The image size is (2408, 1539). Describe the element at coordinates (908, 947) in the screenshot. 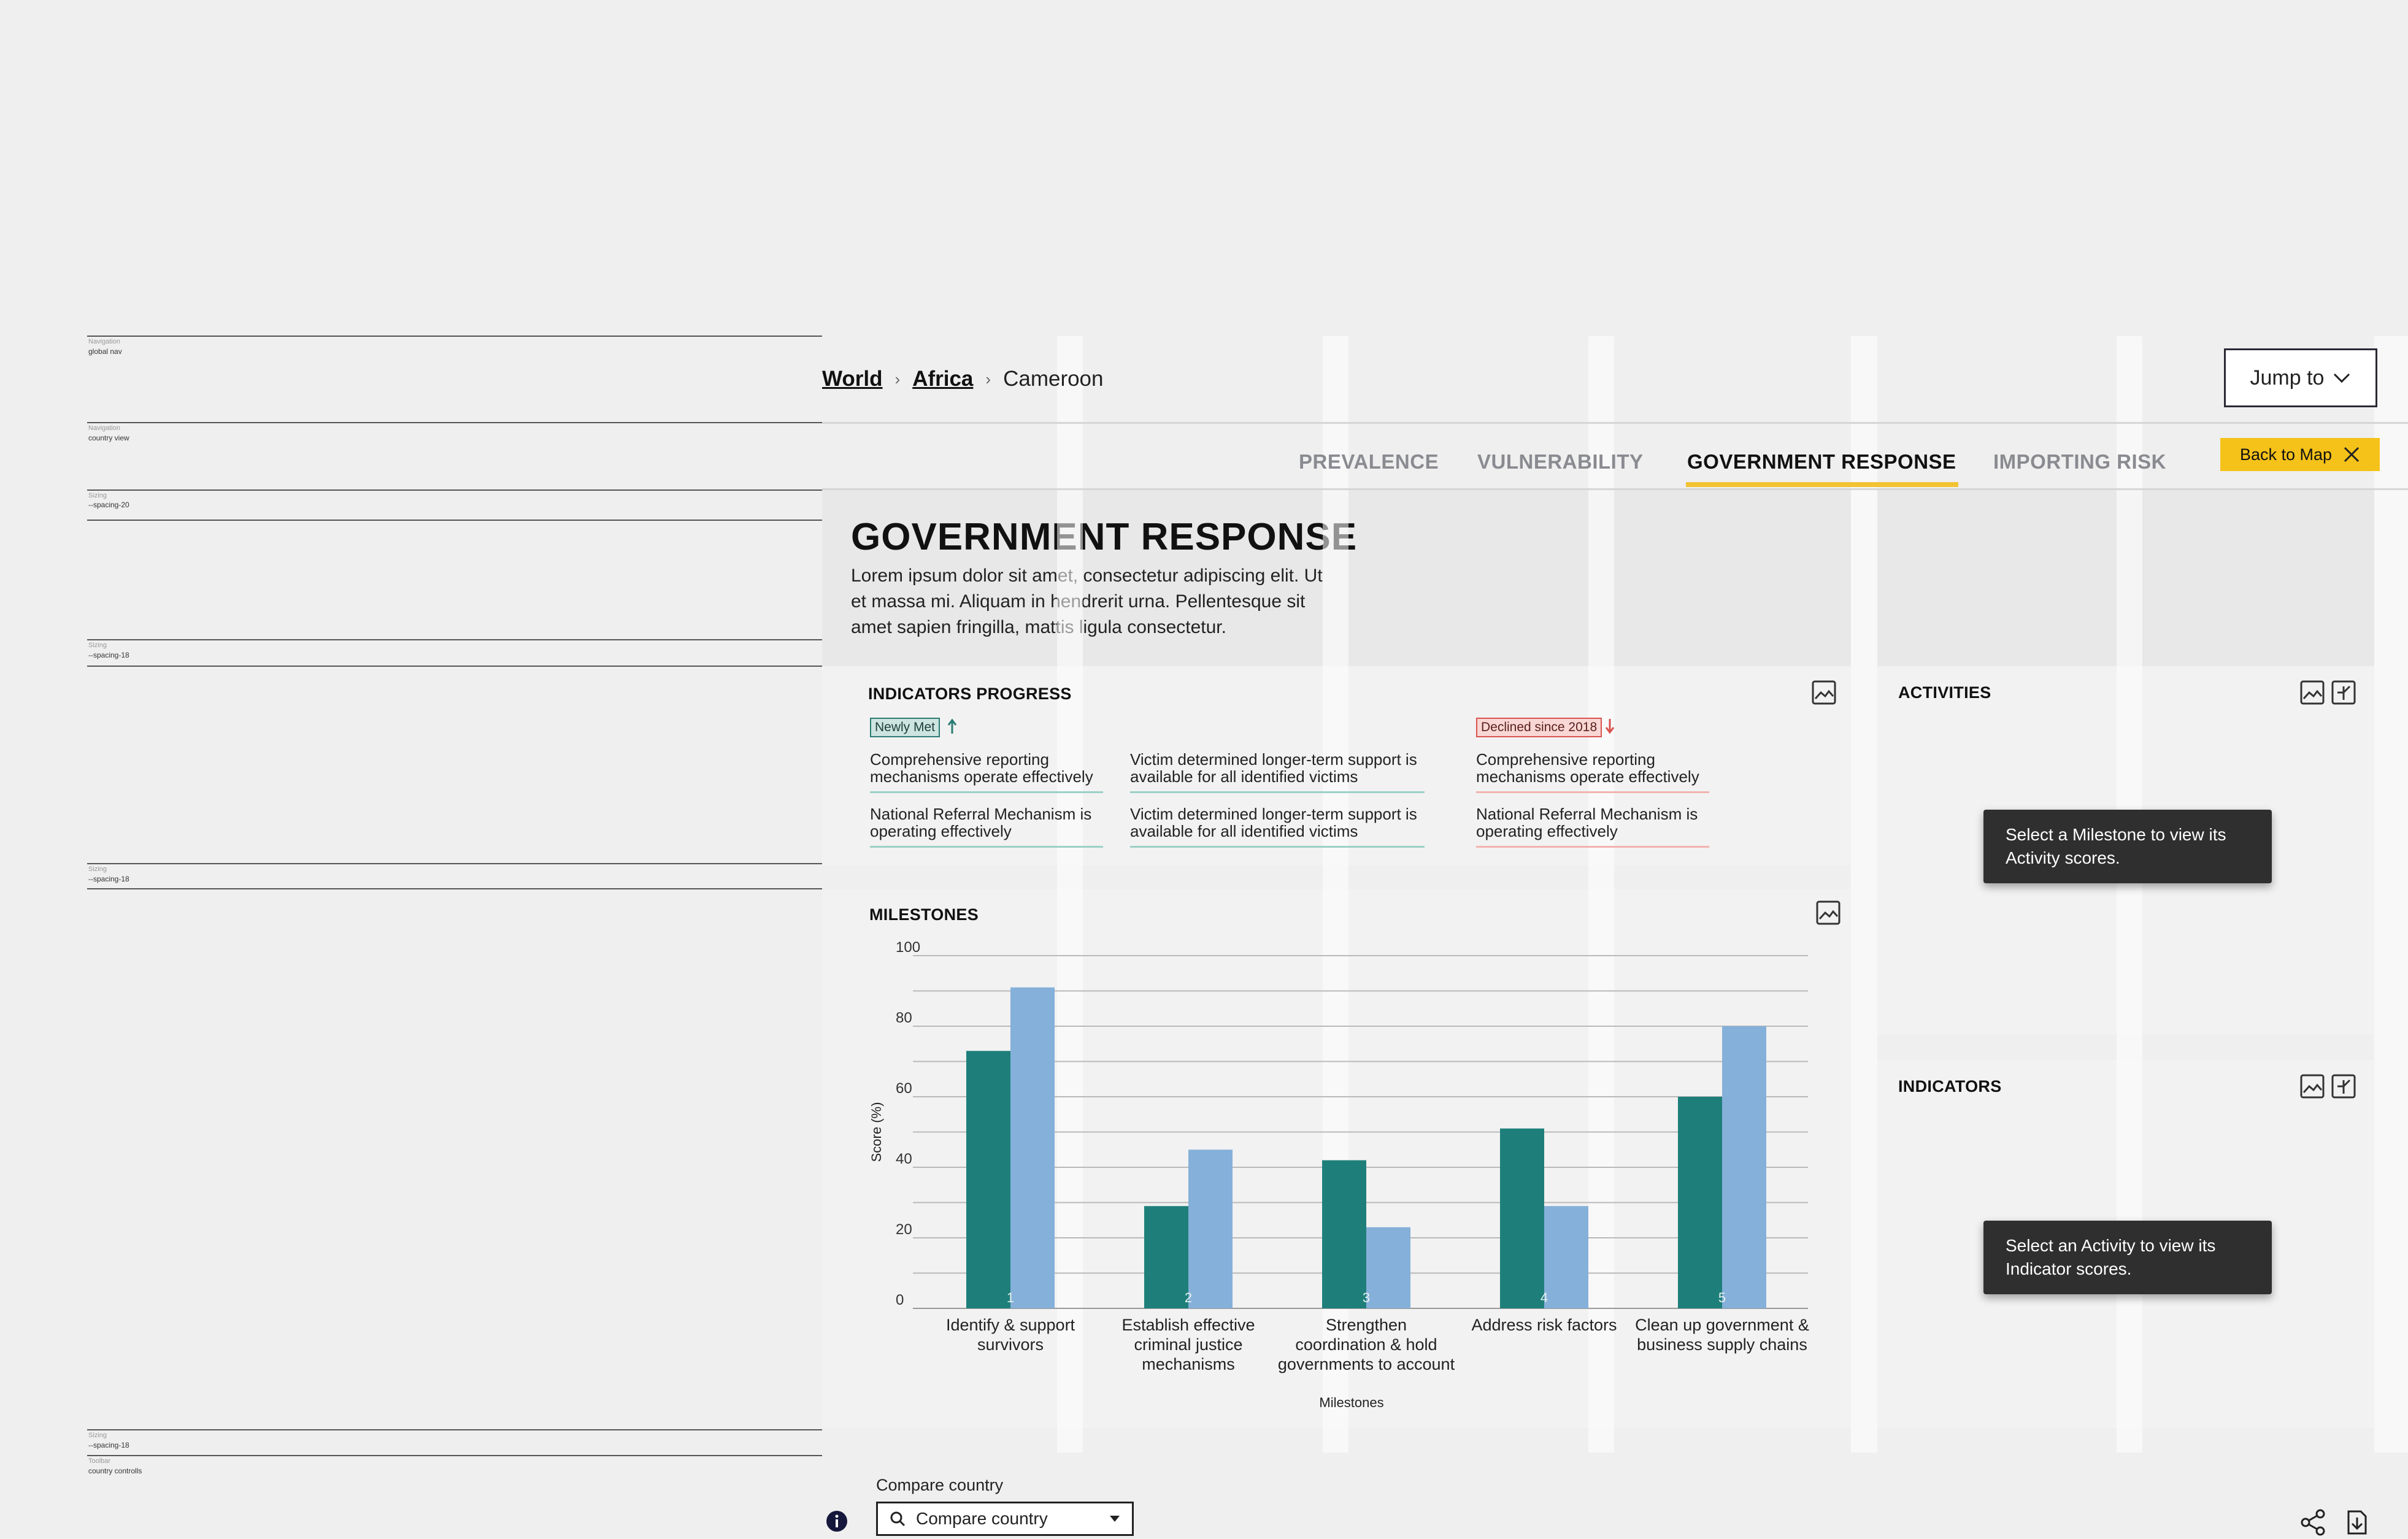

I see `y-tick-label: 100` at that location.